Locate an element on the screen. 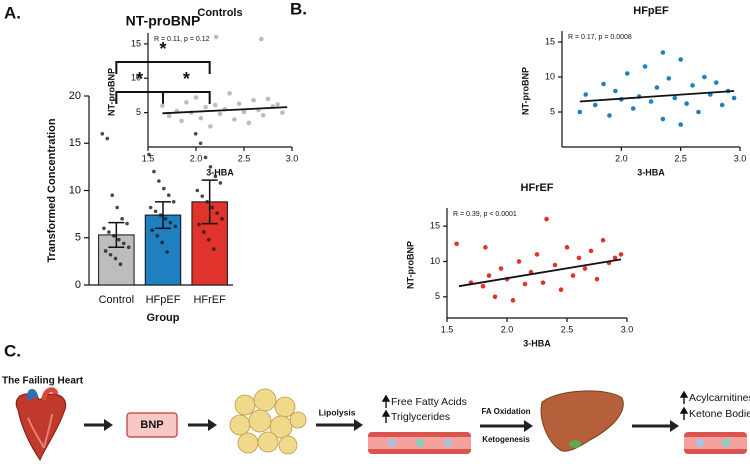 Image resolution: width=750 pixels, height=475 pixels. bnp-box is located at coordinates (152, 425).